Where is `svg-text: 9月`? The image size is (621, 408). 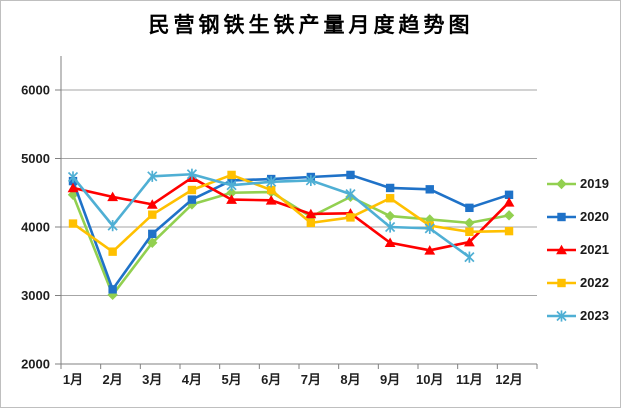
svg-text: 9月 is located at coordinates (390, 379).